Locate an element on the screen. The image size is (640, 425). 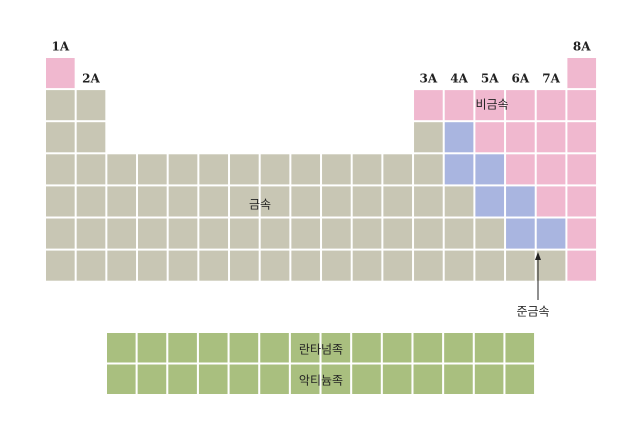
group-label: 5A is located at coordinates (490, 79).